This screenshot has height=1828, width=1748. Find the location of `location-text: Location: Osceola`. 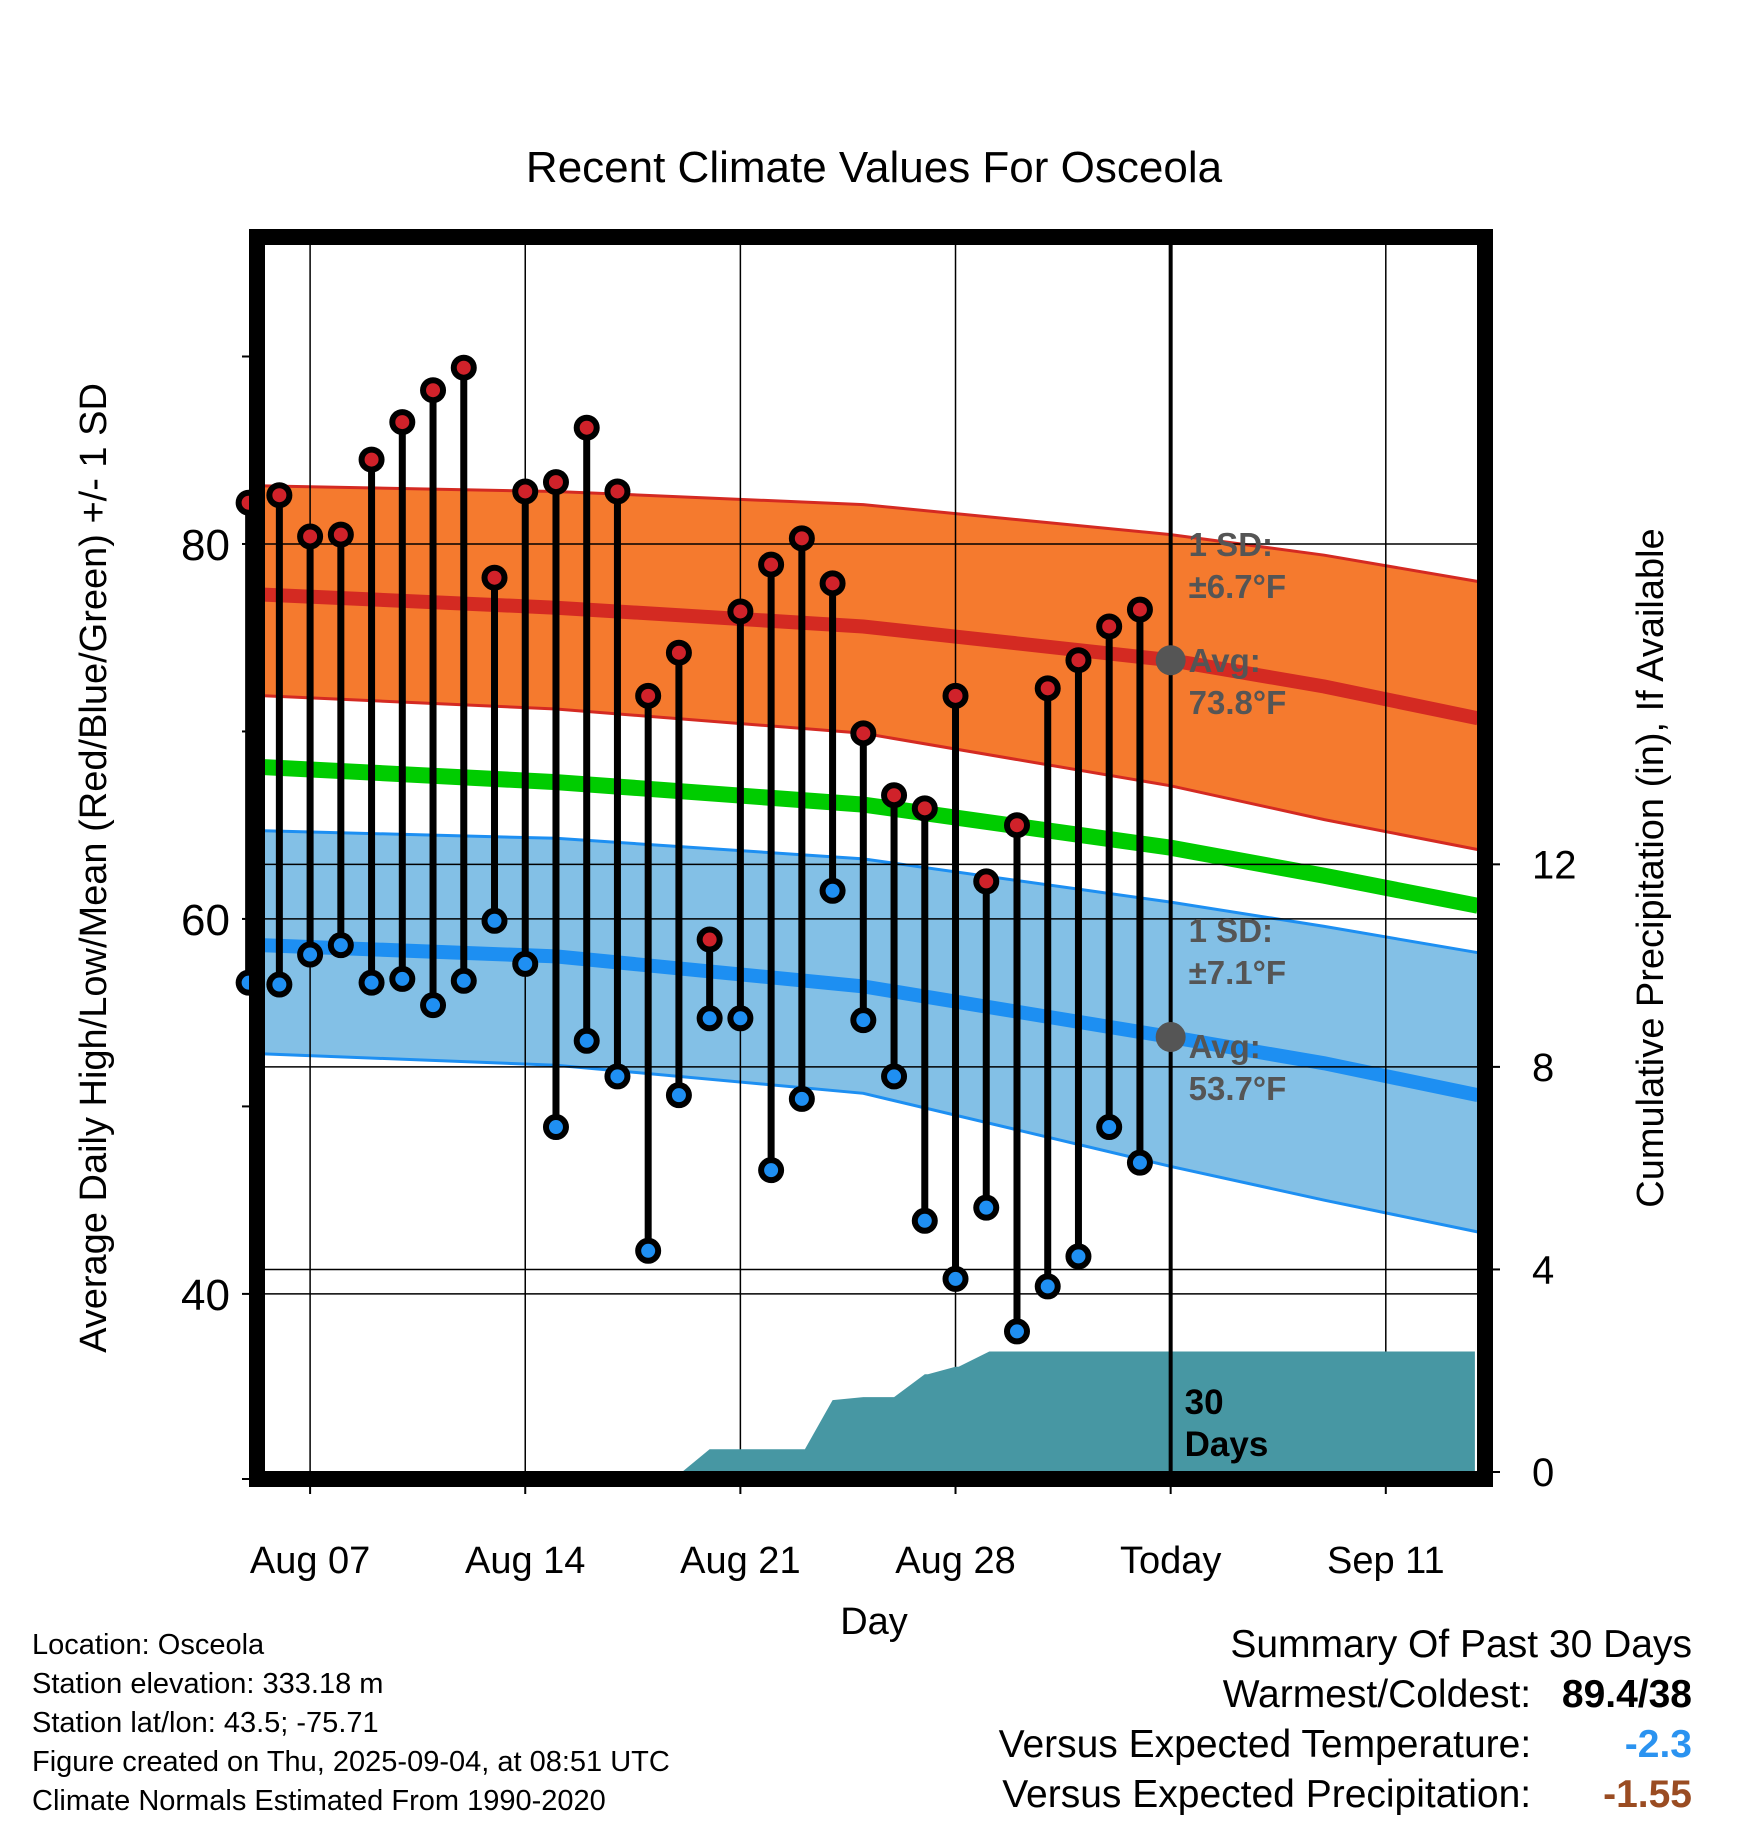

location-text: Location: Osceola is located at coordinates (148, 1645).